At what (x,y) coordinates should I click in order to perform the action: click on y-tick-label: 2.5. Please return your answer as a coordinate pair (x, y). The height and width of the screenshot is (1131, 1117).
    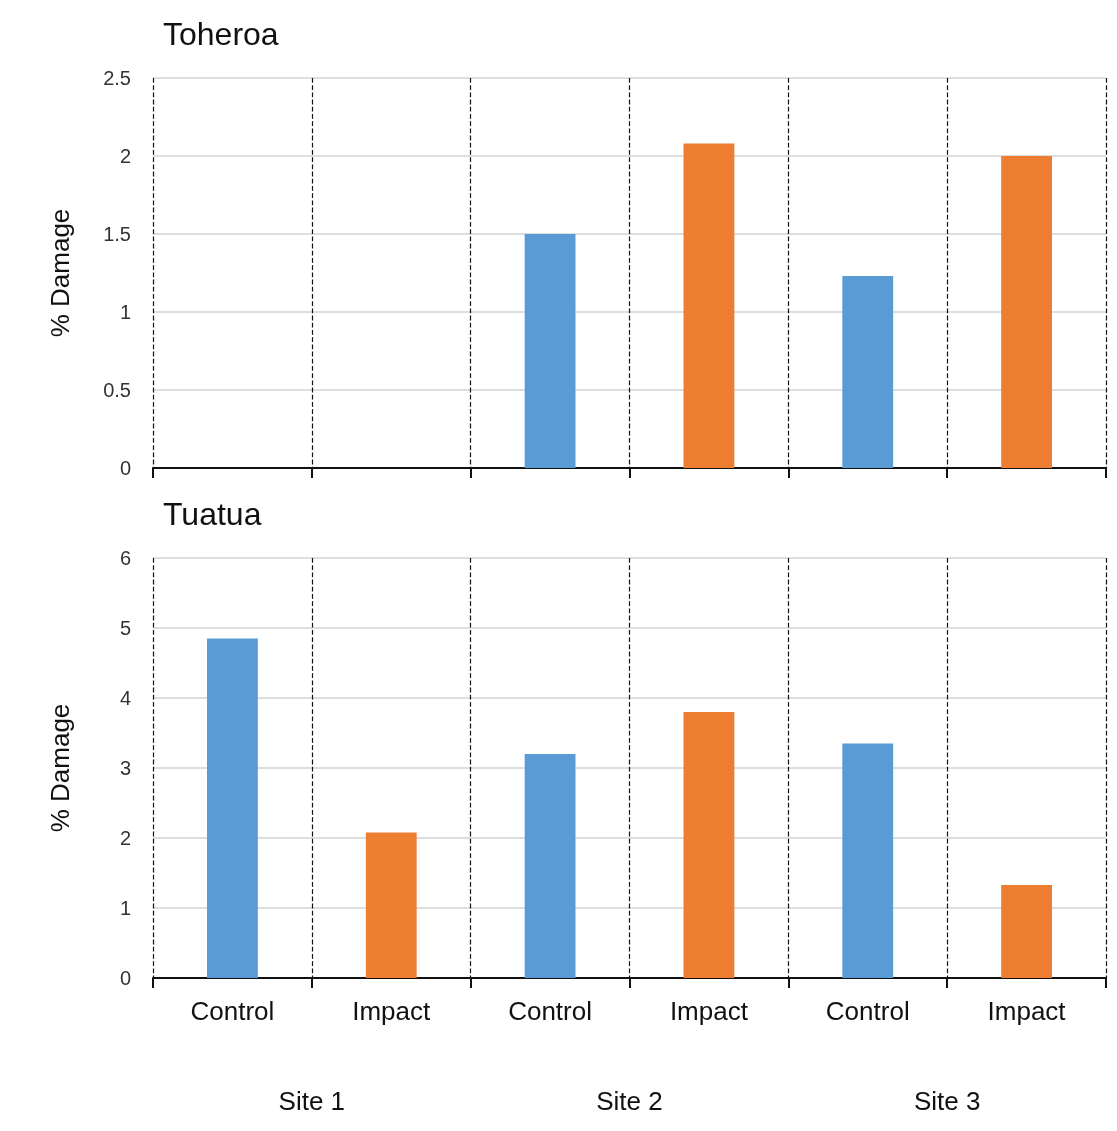
    Looking at the image, I should click on (117, 78).